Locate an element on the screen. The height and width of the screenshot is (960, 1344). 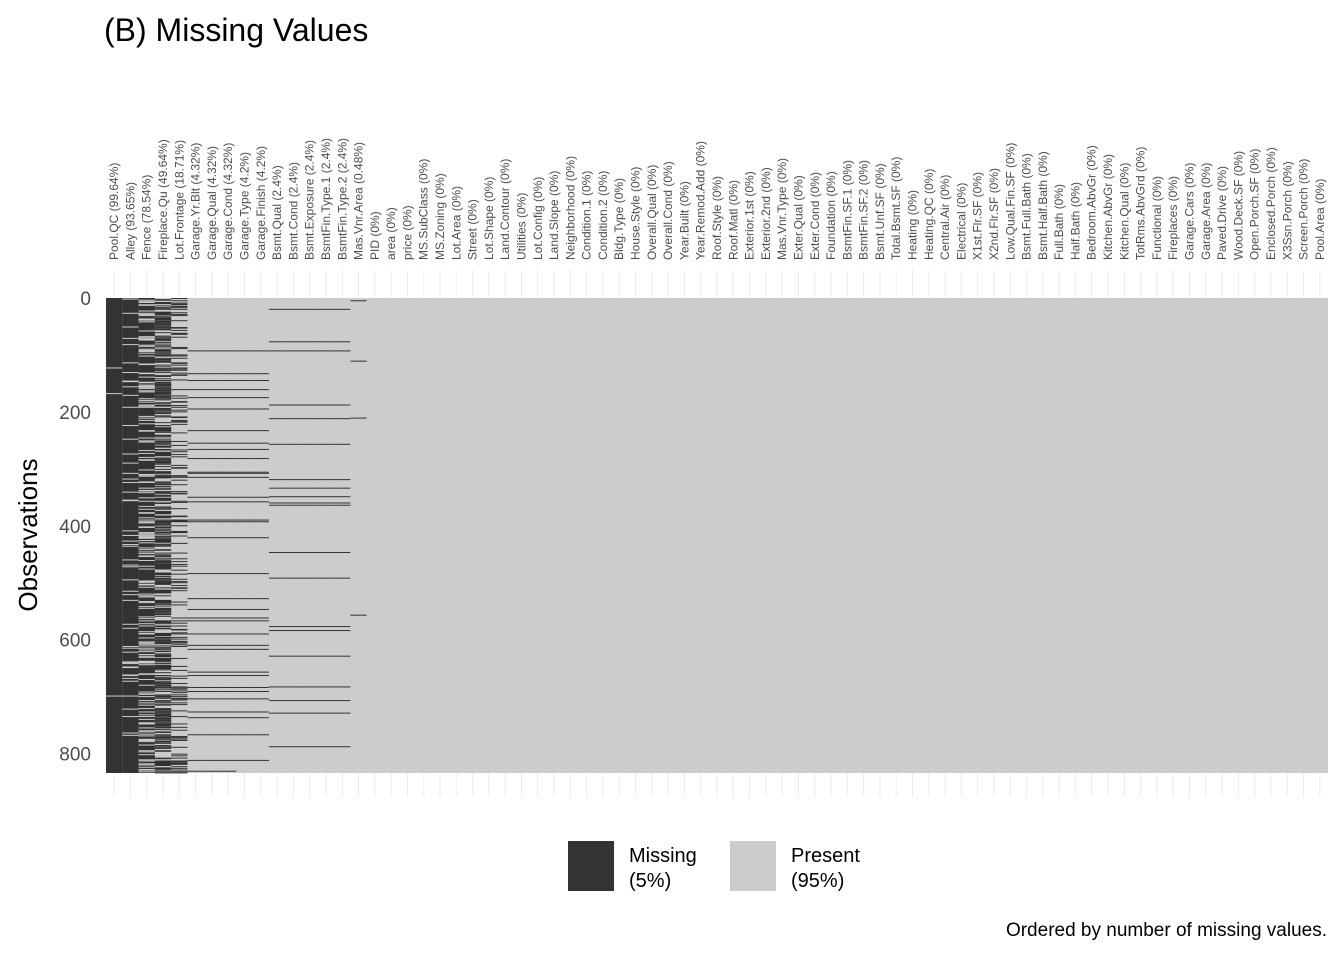
column-label: Bsmt.Exposure (2.4%) is located at coordinates (310, 200).